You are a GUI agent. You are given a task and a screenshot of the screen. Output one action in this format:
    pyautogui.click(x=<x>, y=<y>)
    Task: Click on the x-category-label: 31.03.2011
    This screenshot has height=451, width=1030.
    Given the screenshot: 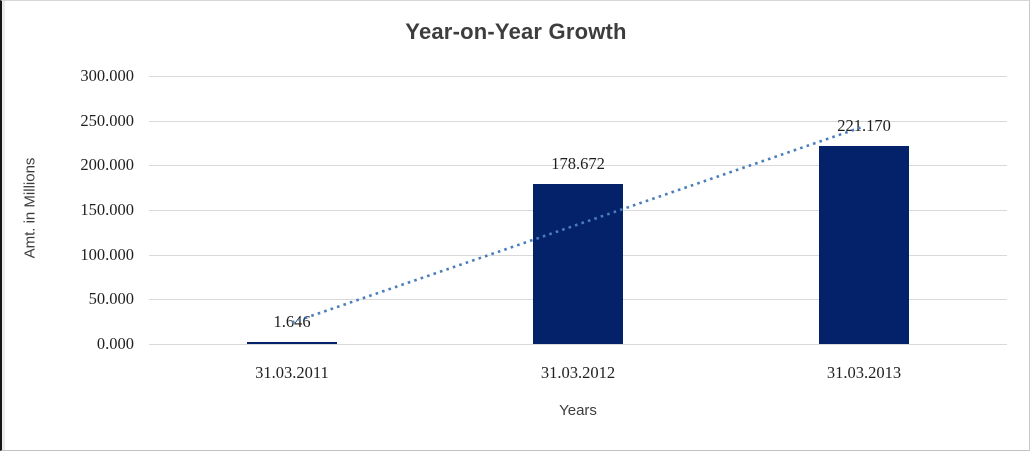 What is the action you would take?
    pyautogui.click(x=292, y=372)
    